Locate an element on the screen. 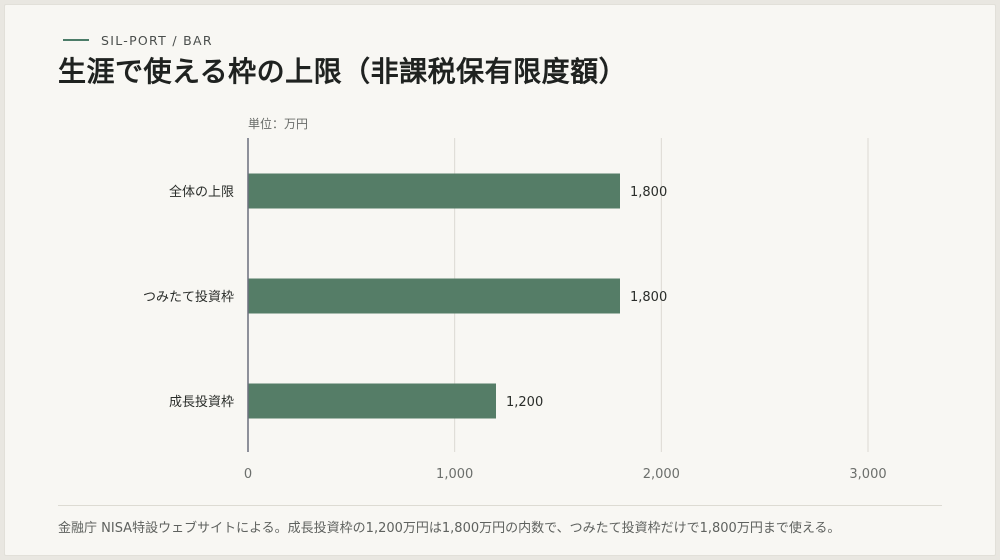 The width and height of the screenshot is (1000, 560). category-label: 全体の上限 is located at coordinates (201, 192).